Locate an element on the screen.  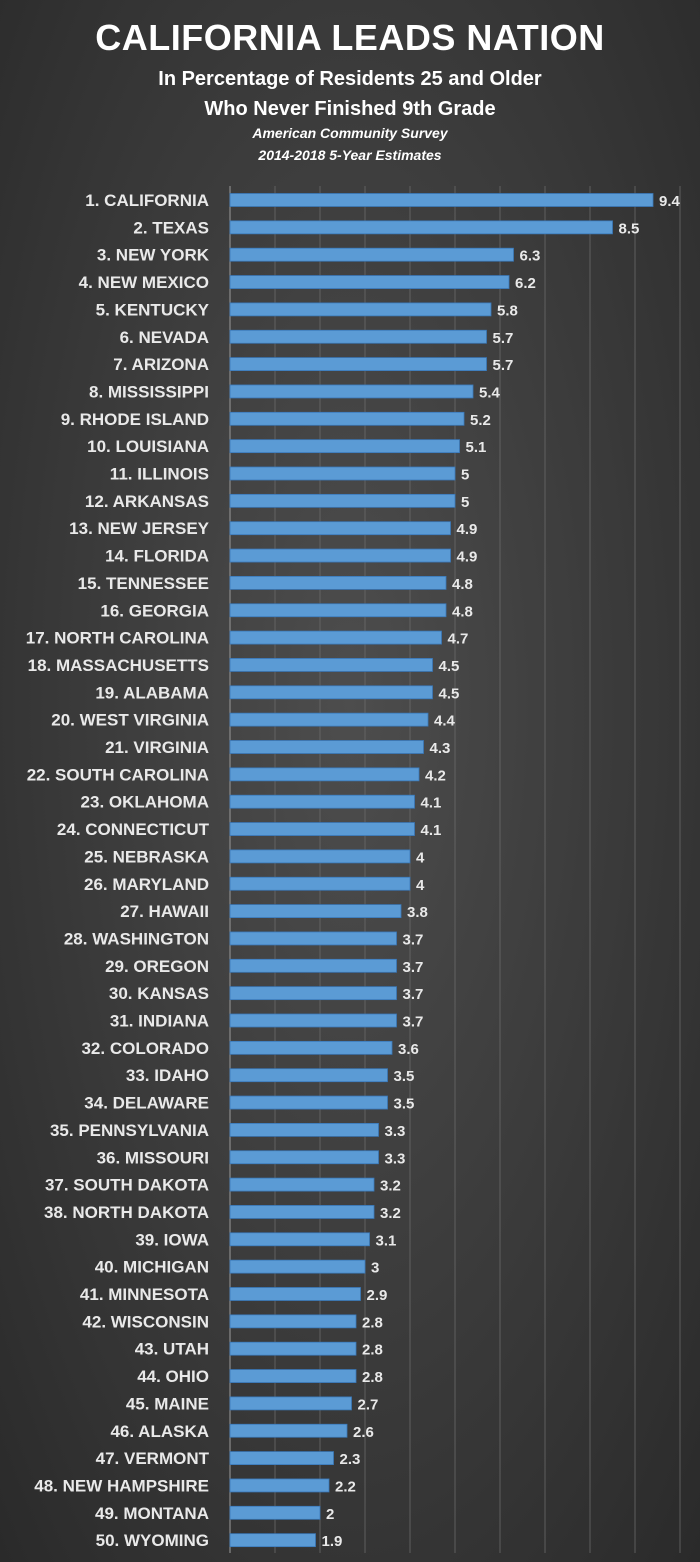
category-label: 43. UTAH is located at coordinates (172, 1349).